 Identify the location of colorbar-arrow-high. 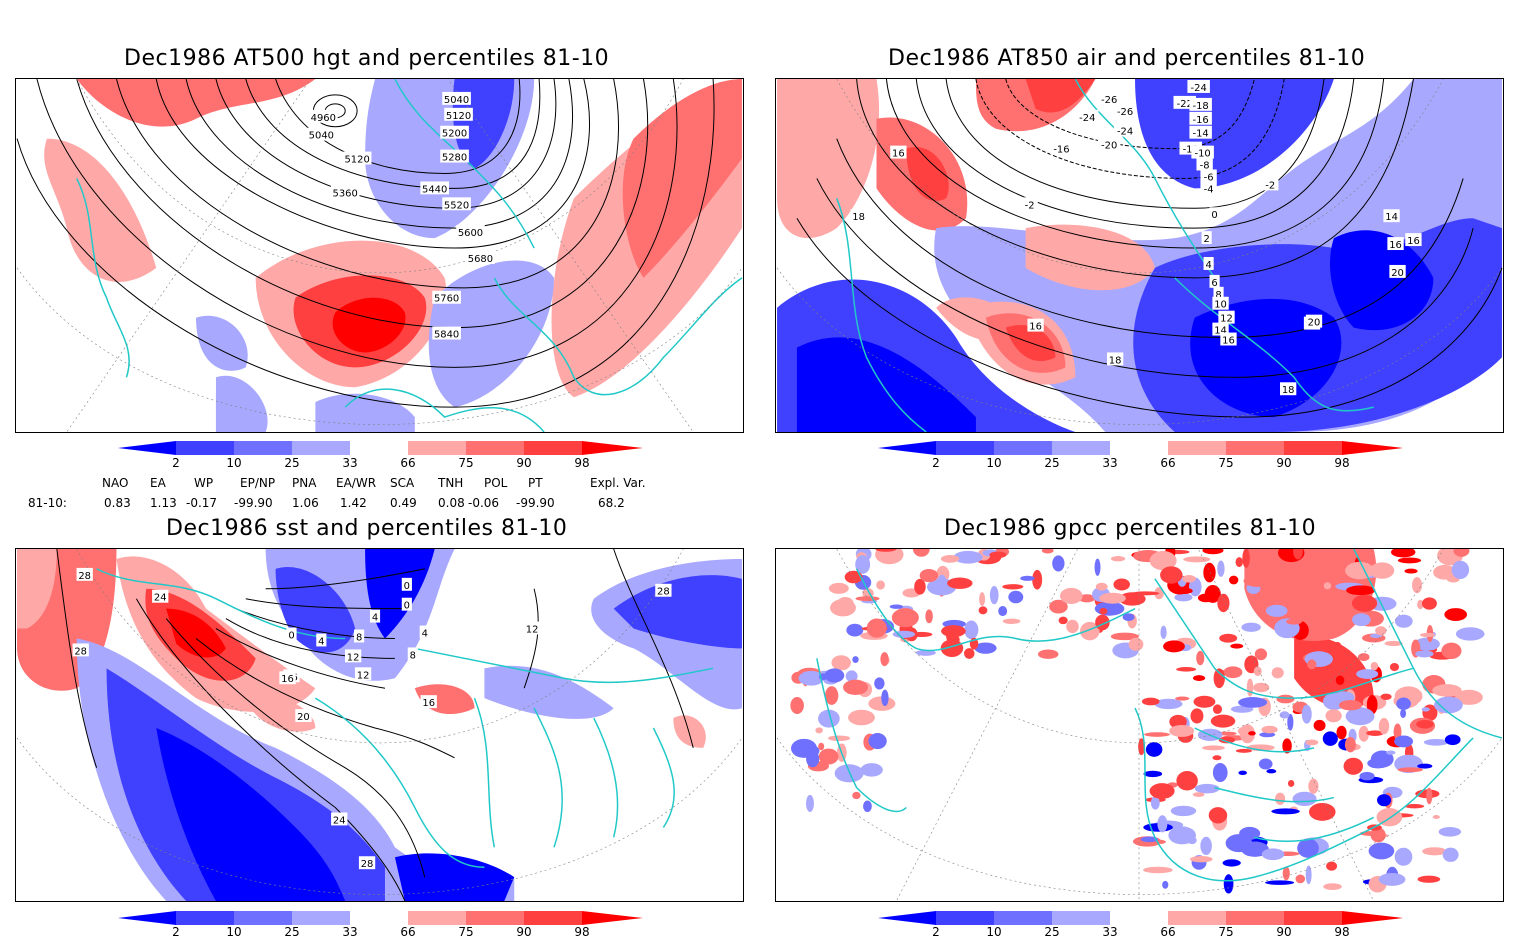
(612, 918).